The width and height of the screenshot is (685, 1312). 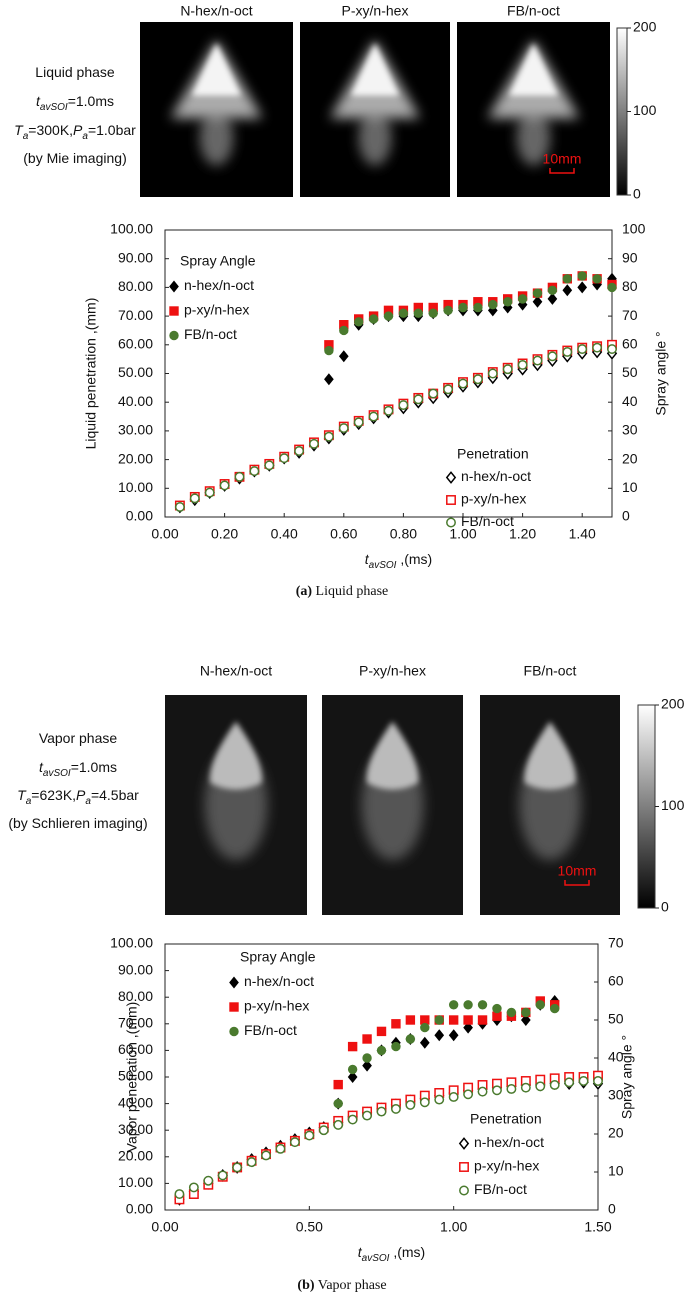 What do you see at coordinates (135, 458) in the screenshot?
I see `y-tick-label: 20.00` at bounding box center [135, 458].